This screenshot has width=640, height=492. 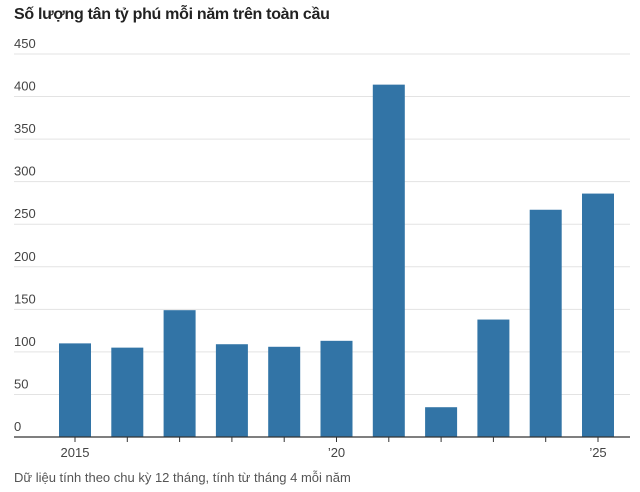 What do you see at coordinates (21, 383) in the screenshot?
I see `y-tick-label: 50` at bounding box center [21, 383].